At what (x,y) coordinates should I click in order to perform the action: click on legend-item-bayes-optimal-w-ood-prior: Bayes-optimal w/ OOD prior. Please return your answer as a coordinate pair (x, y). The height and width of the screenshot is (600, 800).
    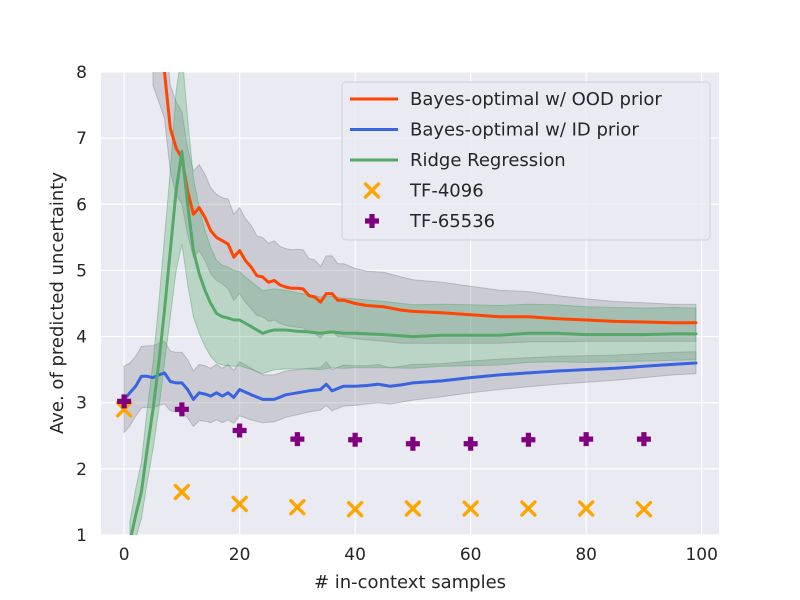
    Looking at the image, I should click on (506, 99).